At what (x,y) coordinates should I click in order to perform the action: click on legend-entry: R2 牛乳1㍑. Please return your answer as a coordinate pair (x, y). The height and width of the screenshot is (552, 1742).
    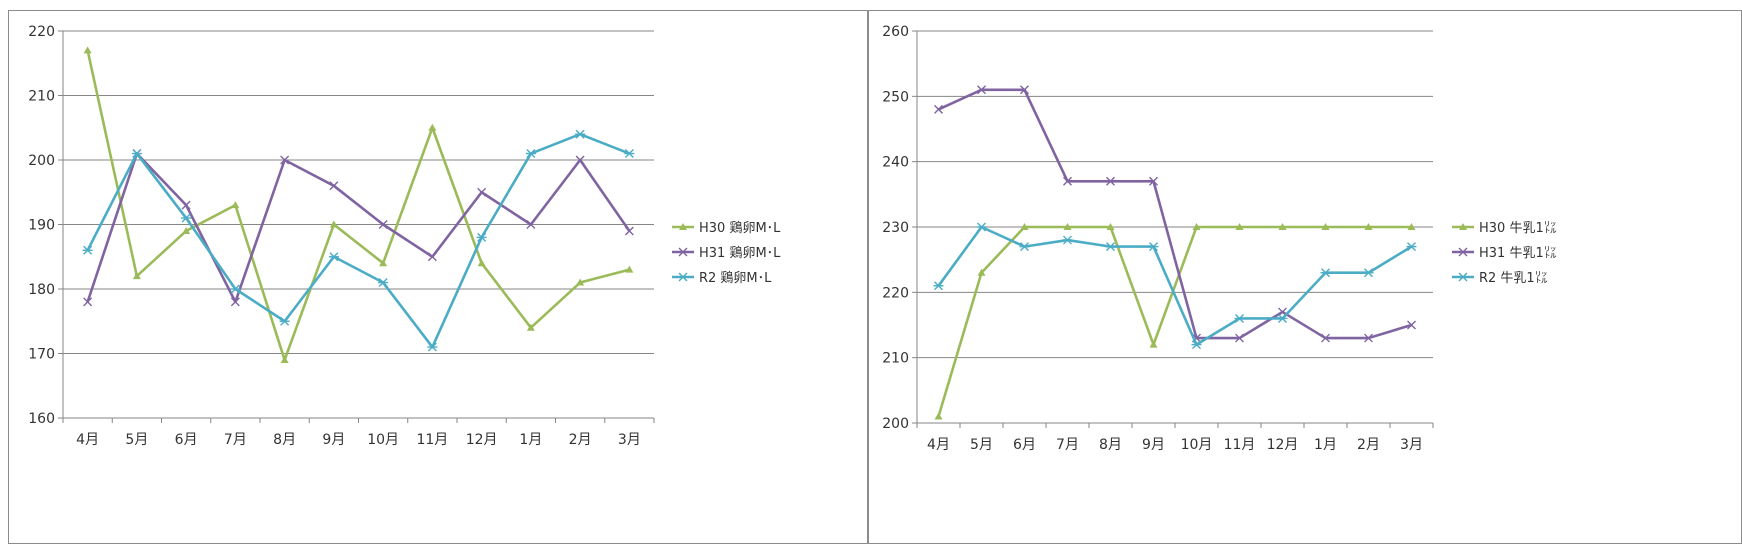
    Looking at the image, I should click on (1500, 278).